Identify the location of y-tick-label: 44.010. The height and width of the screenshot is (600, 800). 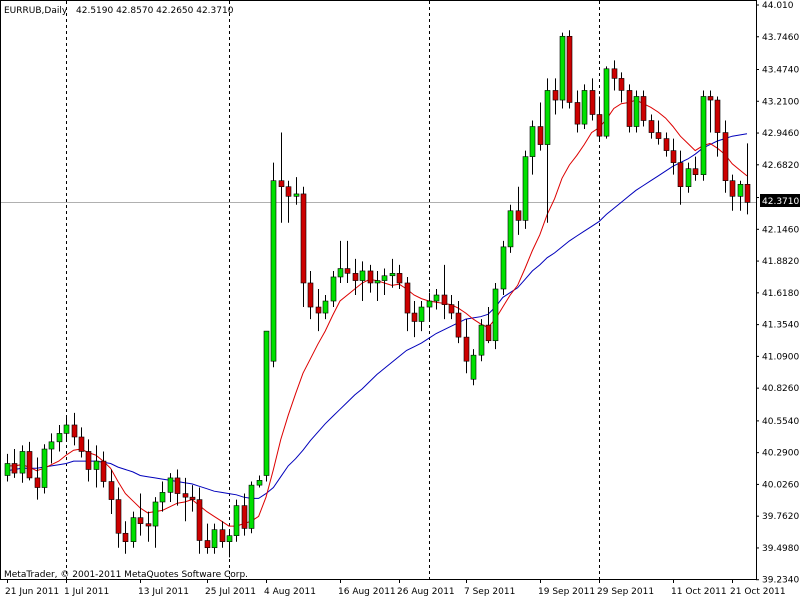
(778, 6).